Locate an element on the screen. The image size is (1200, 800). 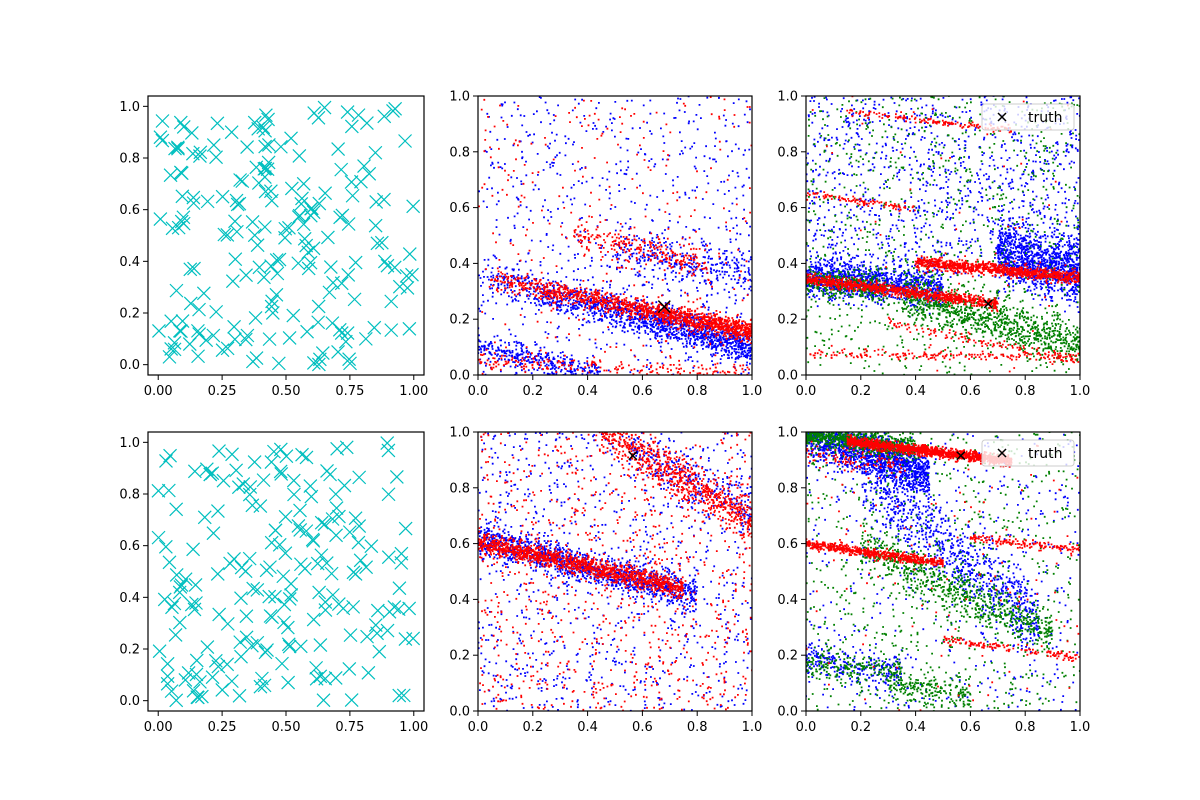
x-tick-label: 1.00 is located at coordinates (413, 727).